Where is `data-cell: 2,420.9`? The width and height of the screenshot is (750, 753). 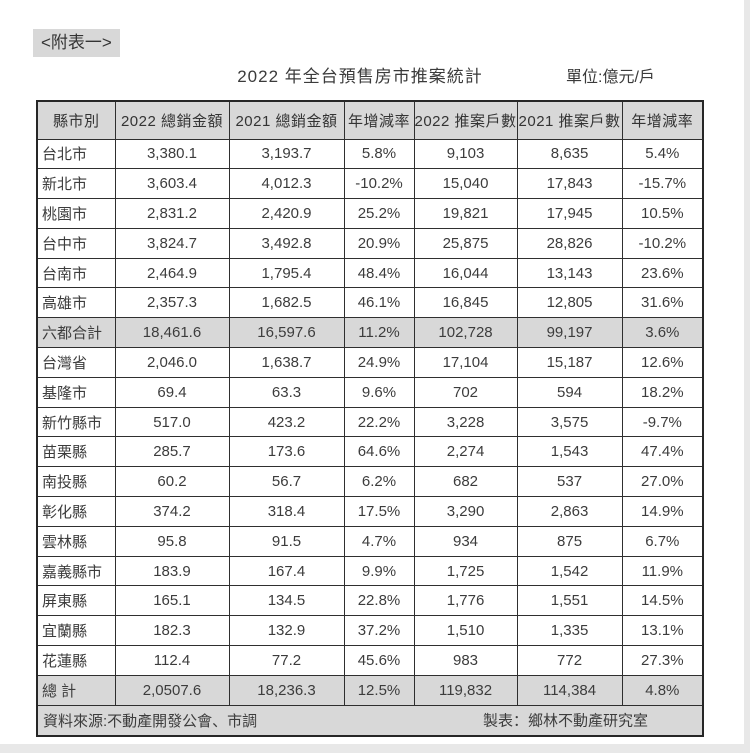
data-cell: 2,420.9 is located at coordinates (286, 213).